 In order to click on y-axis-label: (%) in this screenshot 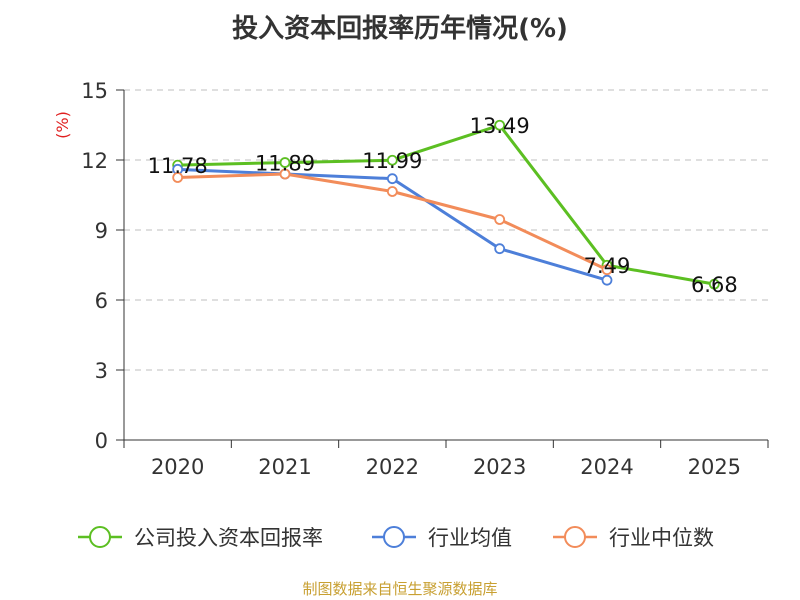, I will do `click(62, 125)`.